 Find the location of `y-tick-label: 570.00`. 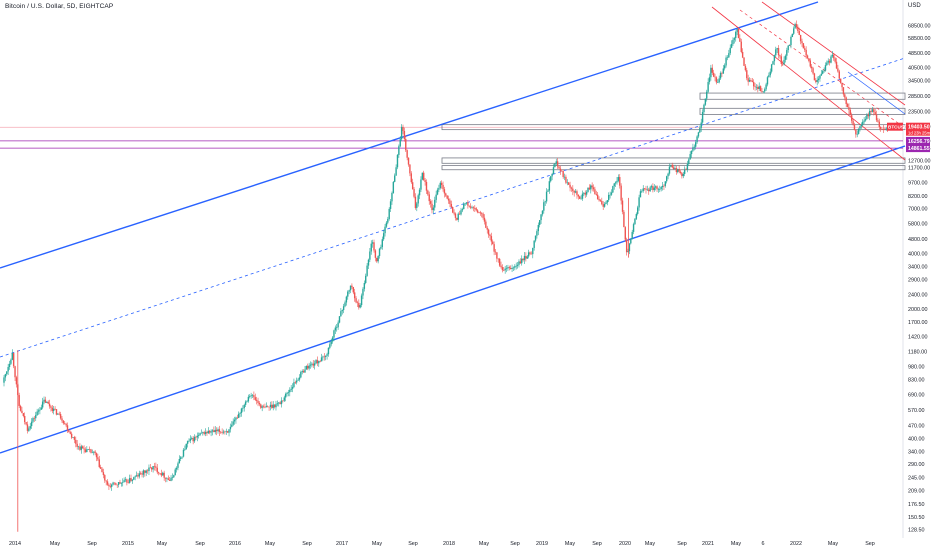

y-tick-label: 570.00 is located at coordinates (916, 411).